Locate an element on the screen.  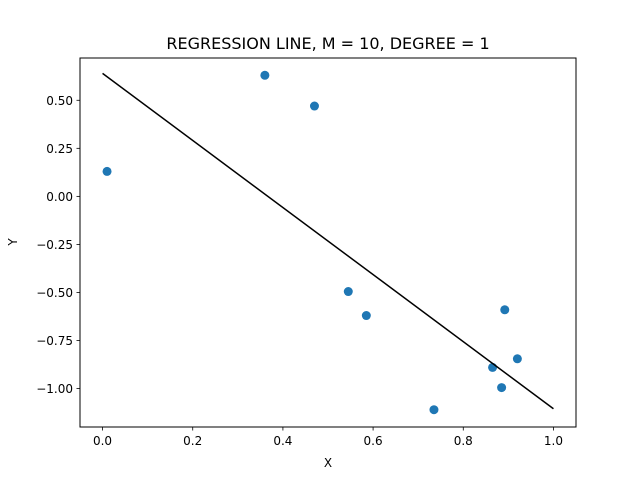
x-tick-label: 1.0 is located at coordinates (553, 441).